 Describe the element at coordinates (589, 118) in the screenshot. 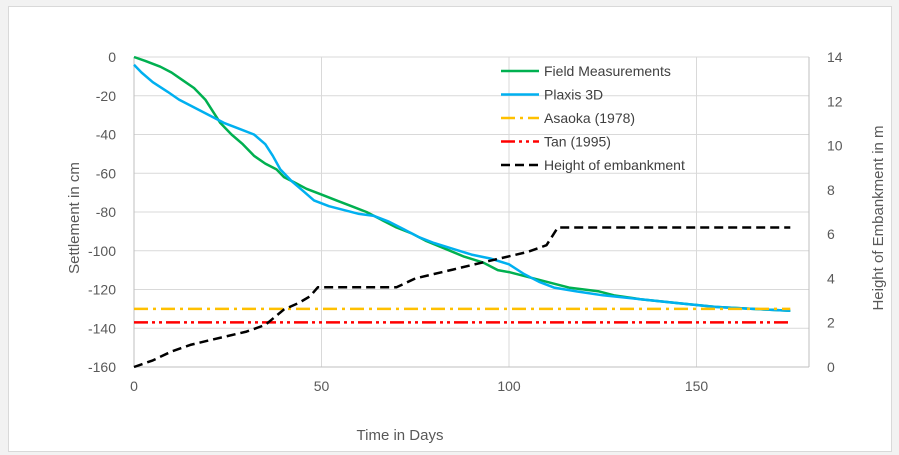

I see `legend-label-asaoka-1978: Asaoka (1978)` at that location.